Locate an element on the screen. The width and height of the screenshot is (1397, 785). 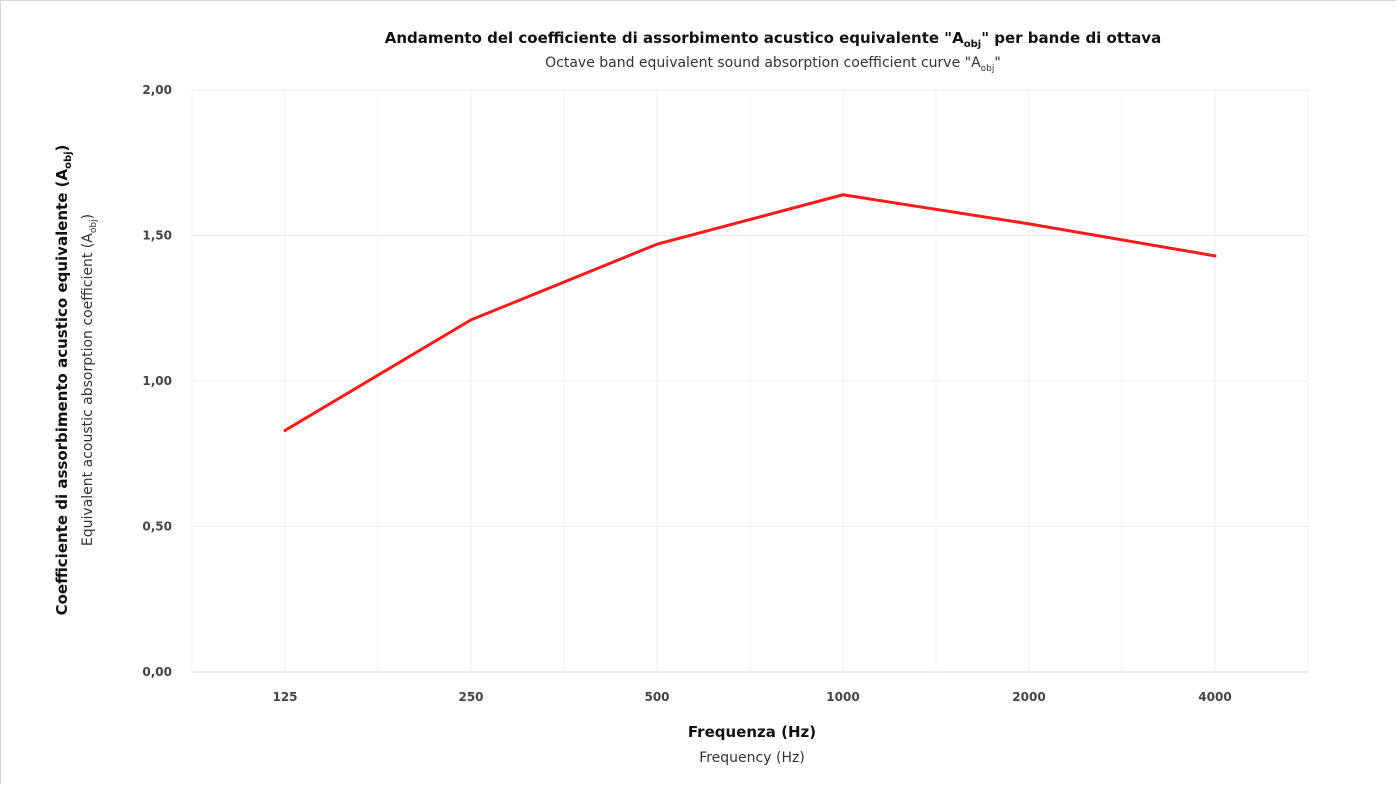
x-axis-ticks: 125 250 500 1000 2000 4000 is located at coordinates (751, 697).